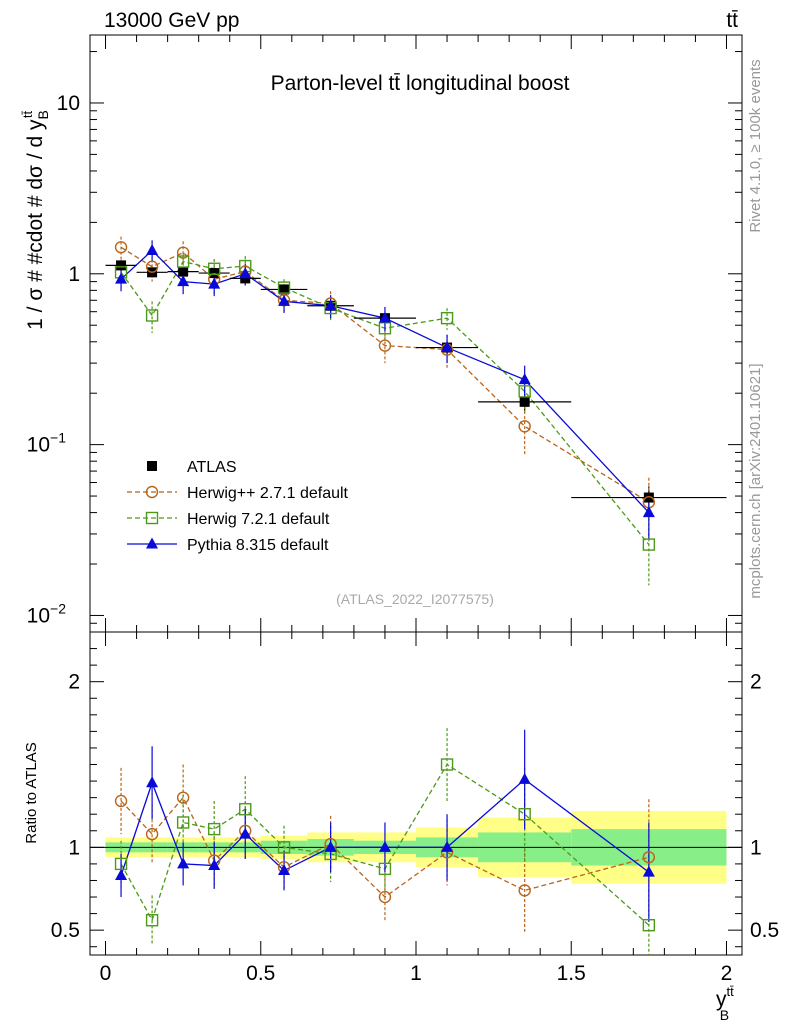  What do you see at coordinates (47, 443) in the screenshot?
I see `y-tick-label: 10⁻¹` at bounding box center [47, 443].